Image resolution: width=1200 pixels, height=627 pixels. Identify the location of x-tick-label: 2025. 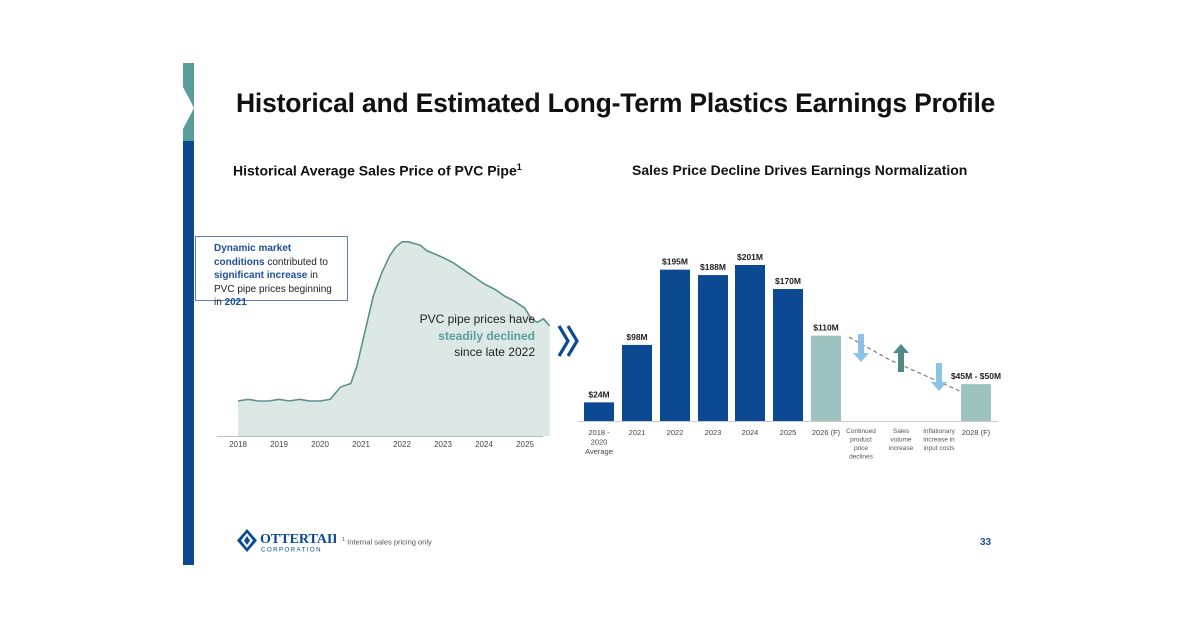
(525, 444).